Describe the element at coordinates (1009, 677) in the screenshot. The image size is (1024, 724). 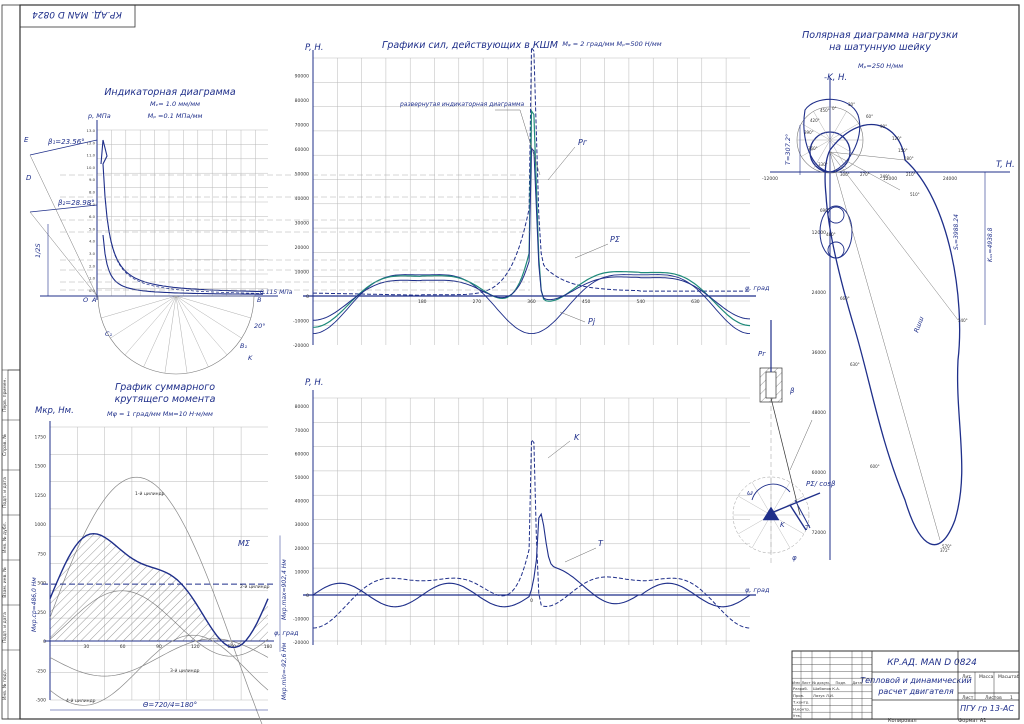
I see `tb-scale: Масштаб` at that location.